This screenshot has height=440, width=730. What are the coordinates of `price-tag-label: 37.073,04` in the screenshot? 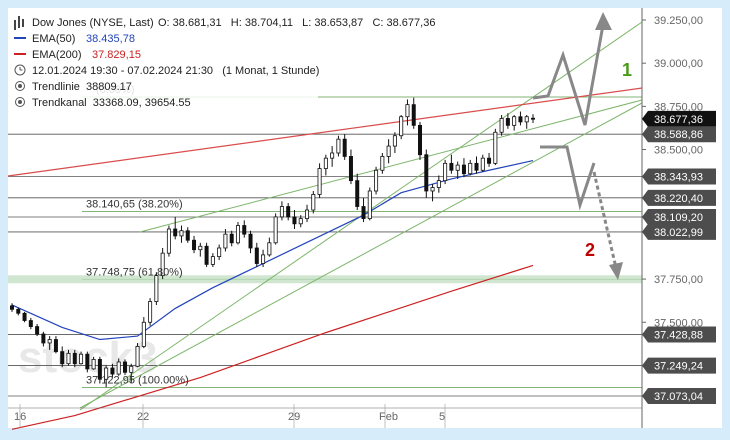 It's located at (678, 397).